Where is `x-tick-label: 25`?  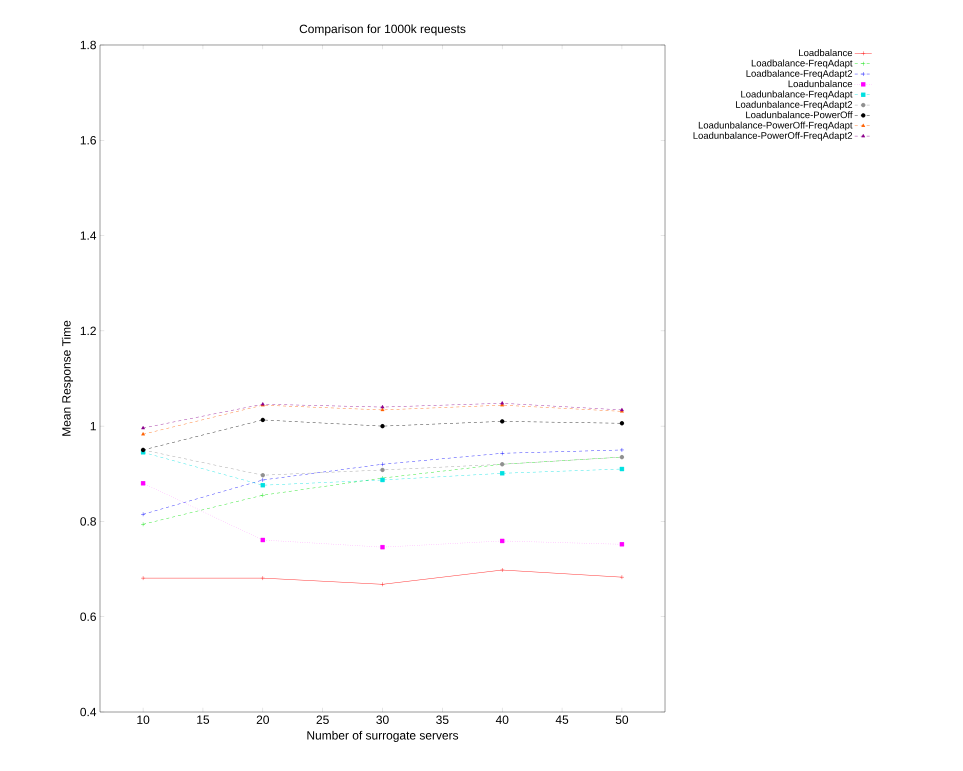 x-tick-label: 25 is located at coordinates (322, 720).